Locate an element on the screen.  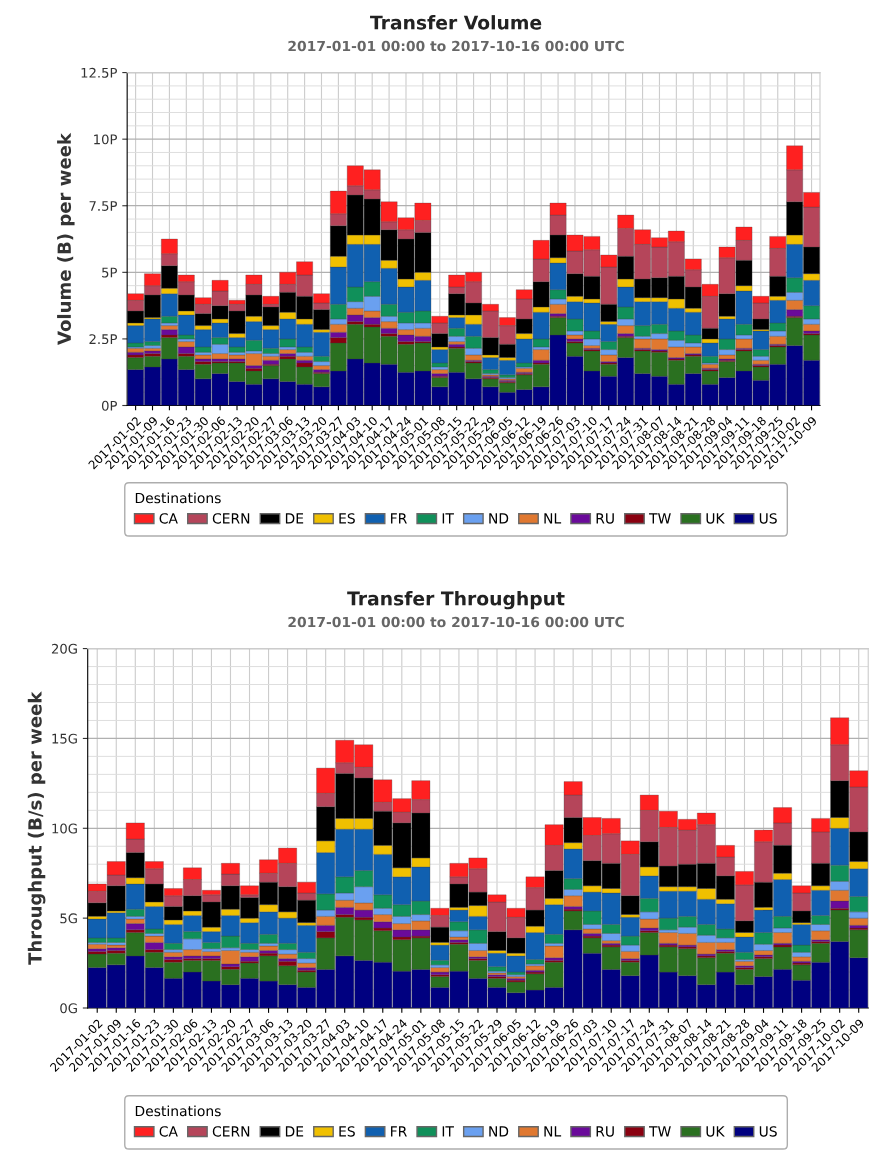
y-axis-title: Throughput (B/s) per week is located at coordinates (36, 828).